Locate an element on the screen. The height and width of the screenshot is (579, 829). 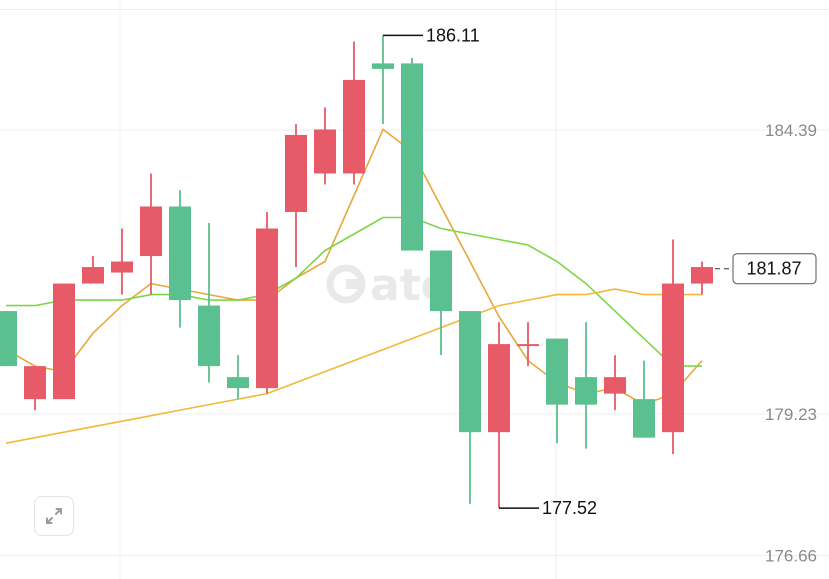
high-price-label: 186.11 is located at coordinates (453, 35).